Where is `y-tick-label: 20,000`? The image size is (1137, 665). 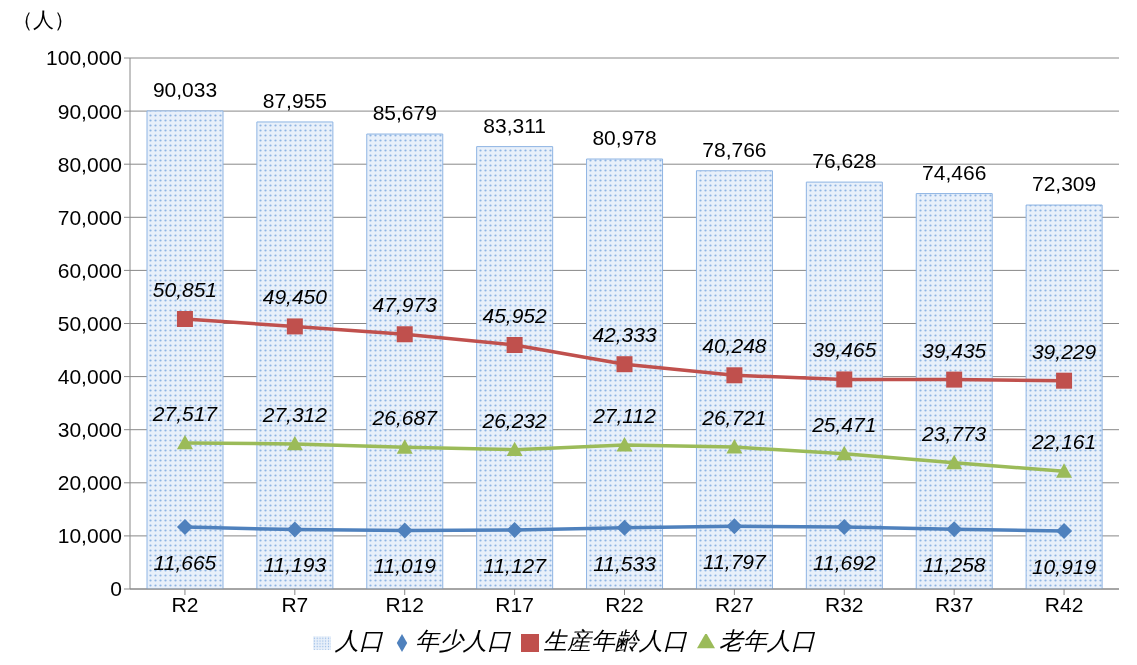 y-tick-label: 20,000 is located at coordinates (89, 483).